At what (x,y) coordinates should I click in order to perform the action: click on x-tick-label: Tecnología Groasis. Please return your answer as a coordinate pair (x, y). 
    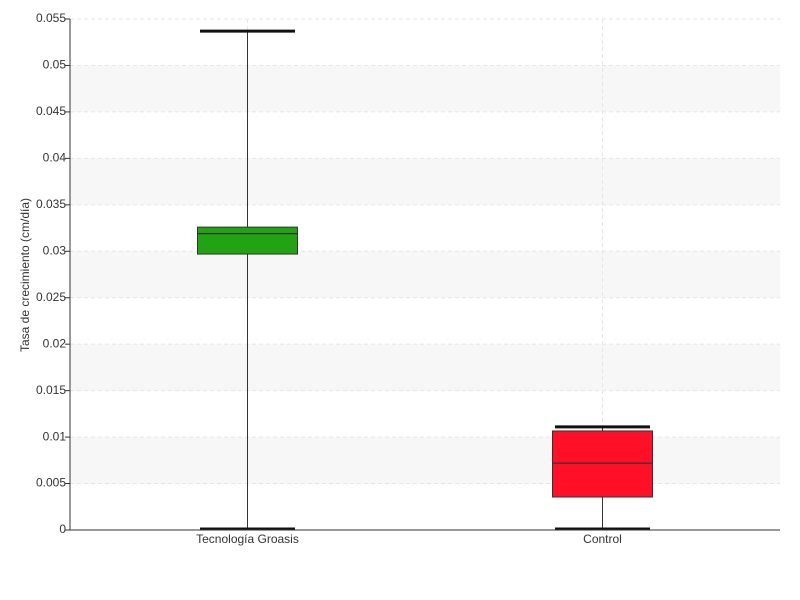
    Looking at the image, I should click on (247, 539).